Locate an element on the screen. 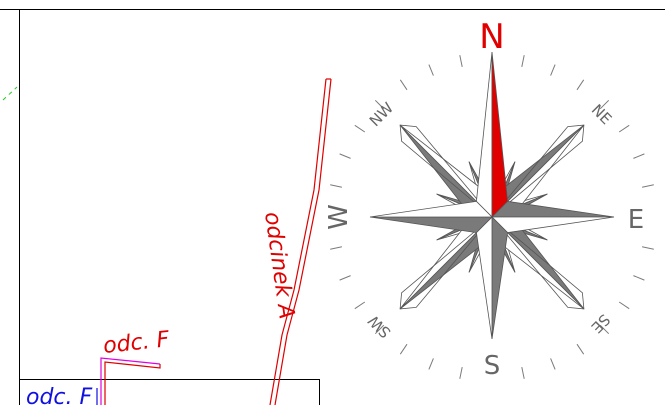  label-odc-f-blue: odc. F is located at coordinates (59, 395).